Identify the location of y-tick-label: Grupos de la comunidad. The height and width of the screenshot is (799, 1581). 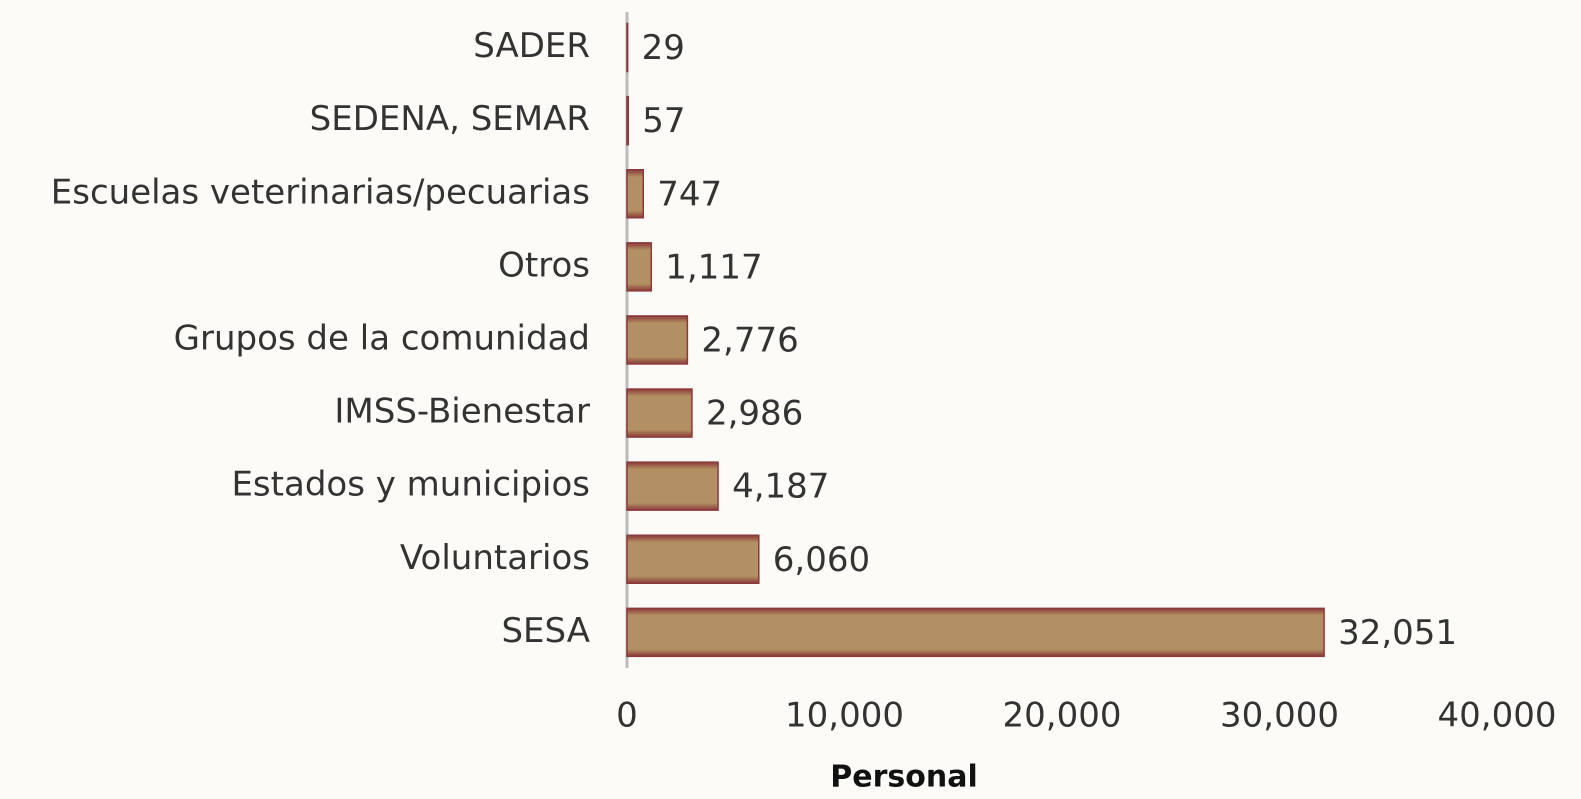
(382, 338).